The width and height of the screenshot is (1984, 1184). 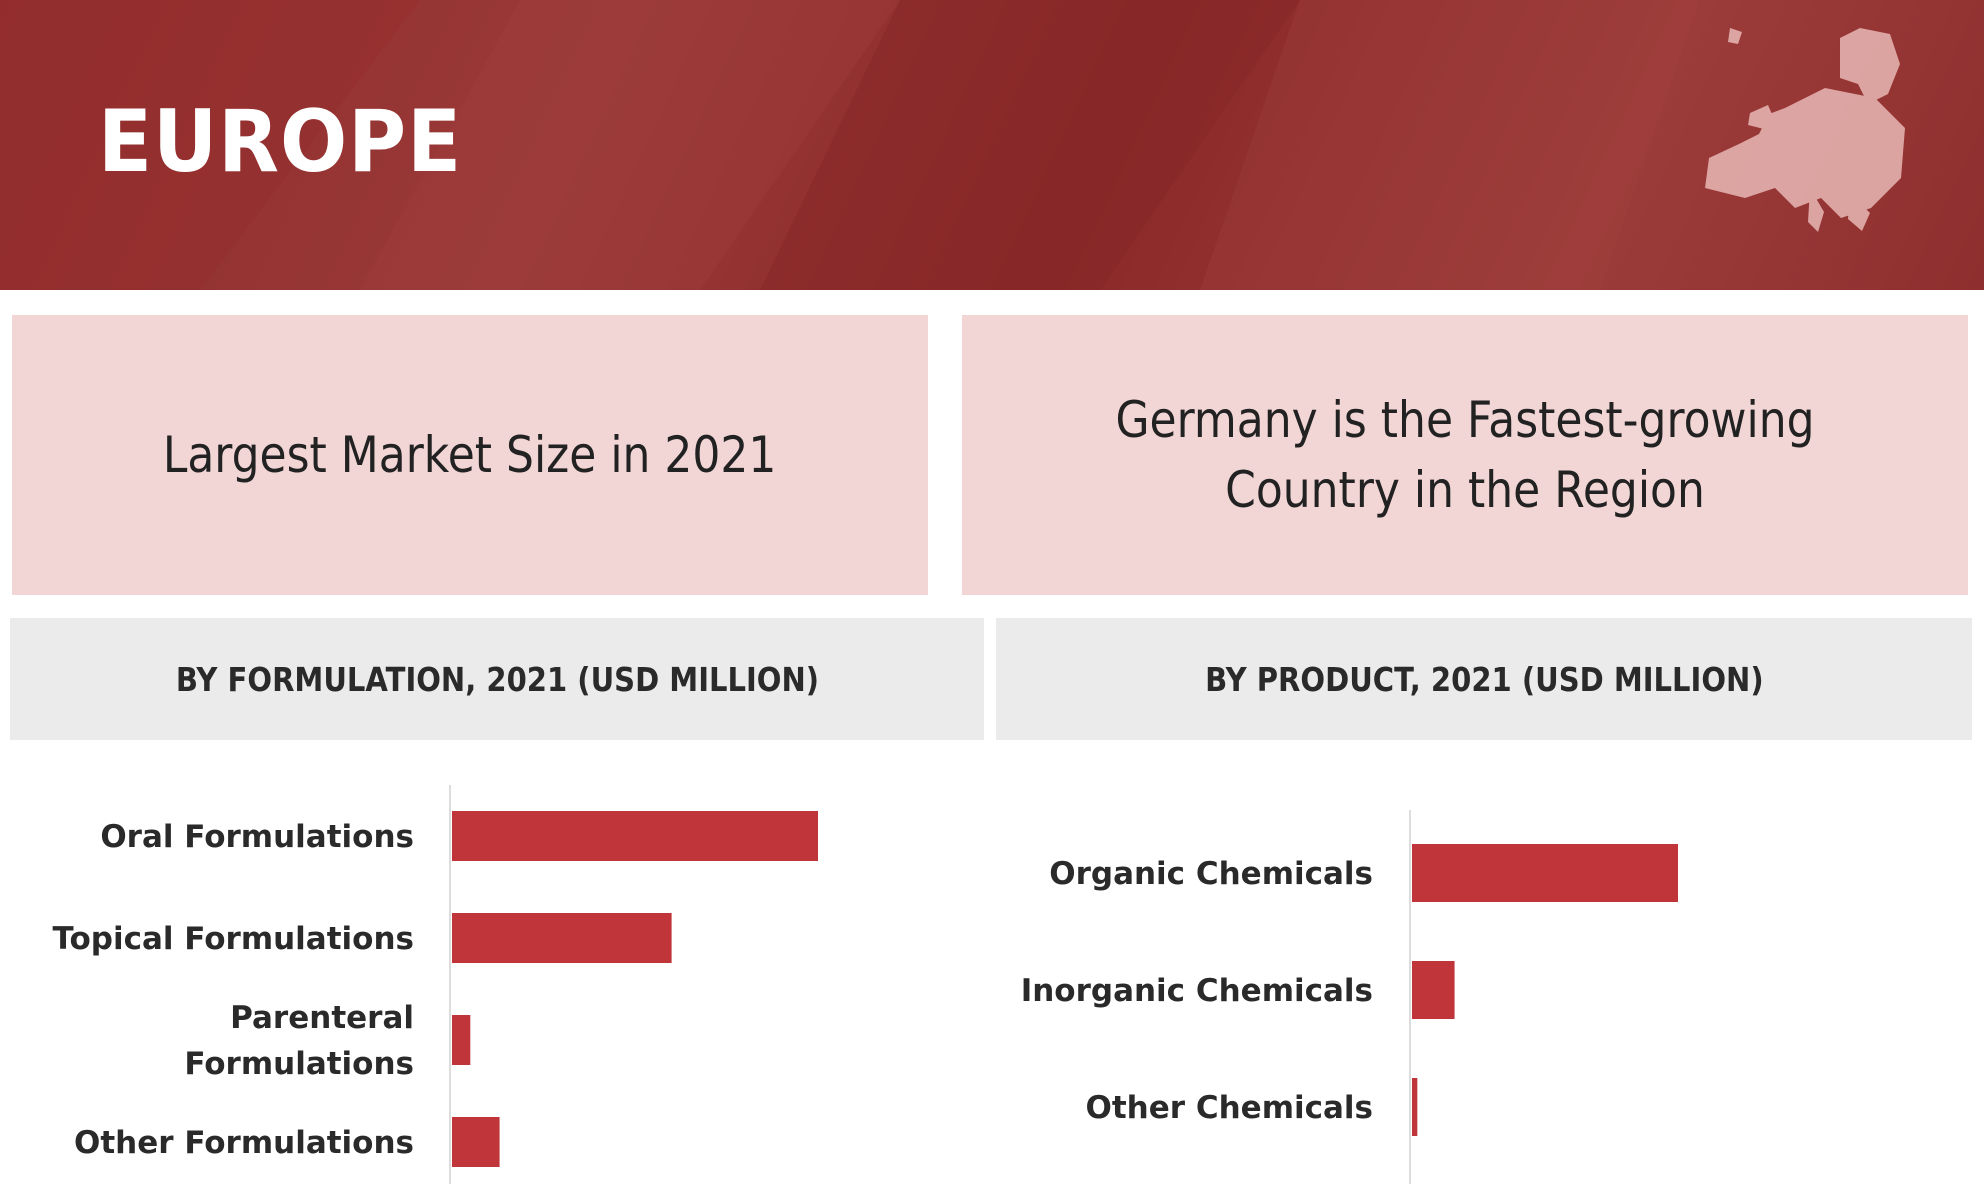 I want to click on largest-market-box: Largest Market Size in 2021, so click(x=470, y=455).